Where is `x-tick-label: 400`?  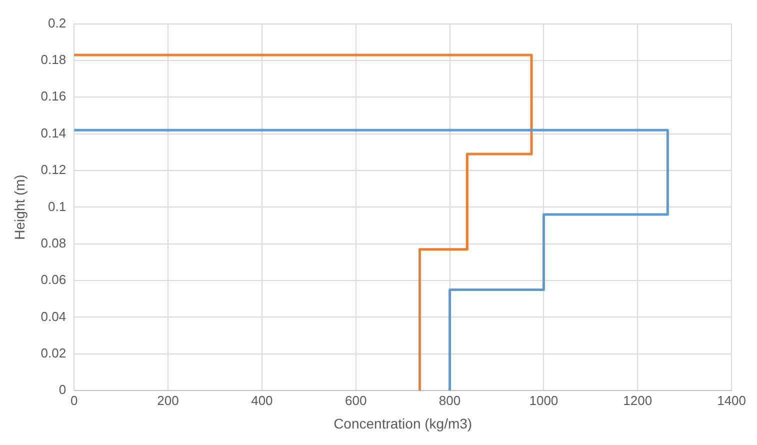
x-tick-label: 400 is located at coordinates (262, 400).